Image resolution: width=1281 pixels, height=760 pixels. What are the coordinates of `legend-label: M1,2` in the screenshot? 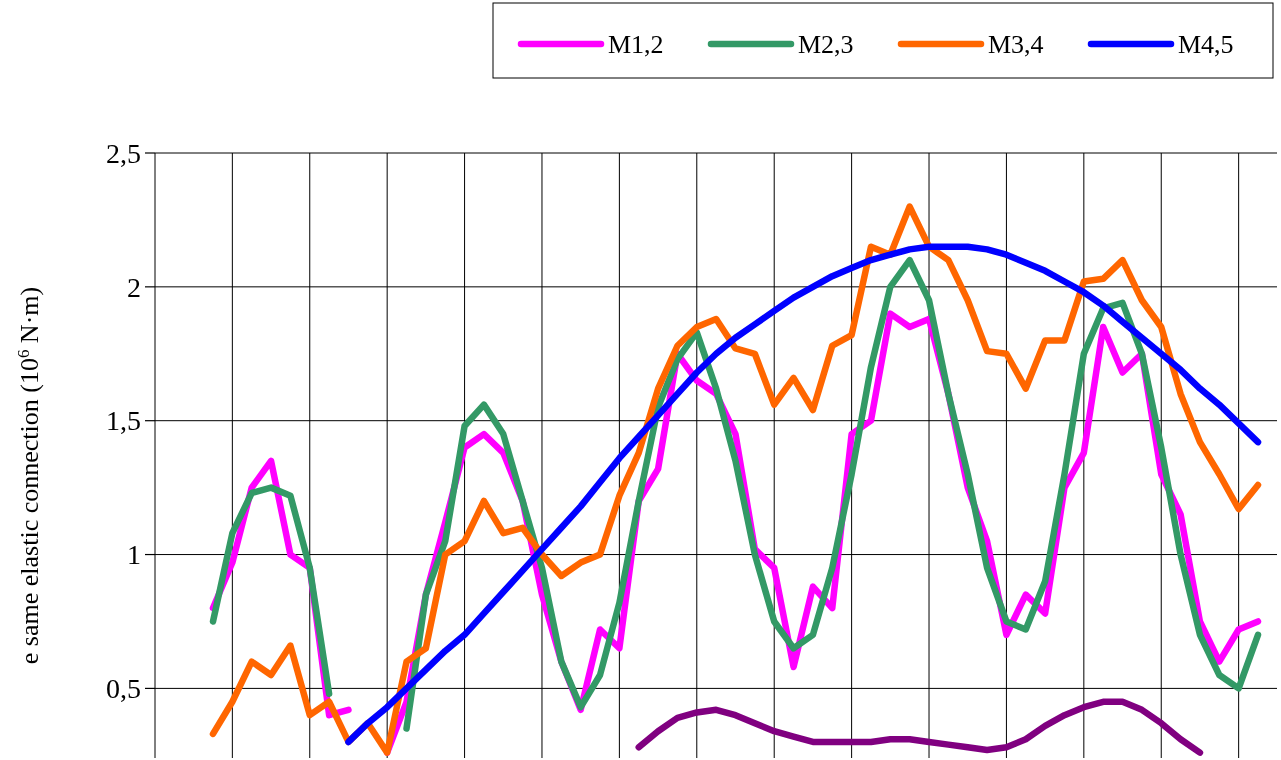 It's located at (636, 44).